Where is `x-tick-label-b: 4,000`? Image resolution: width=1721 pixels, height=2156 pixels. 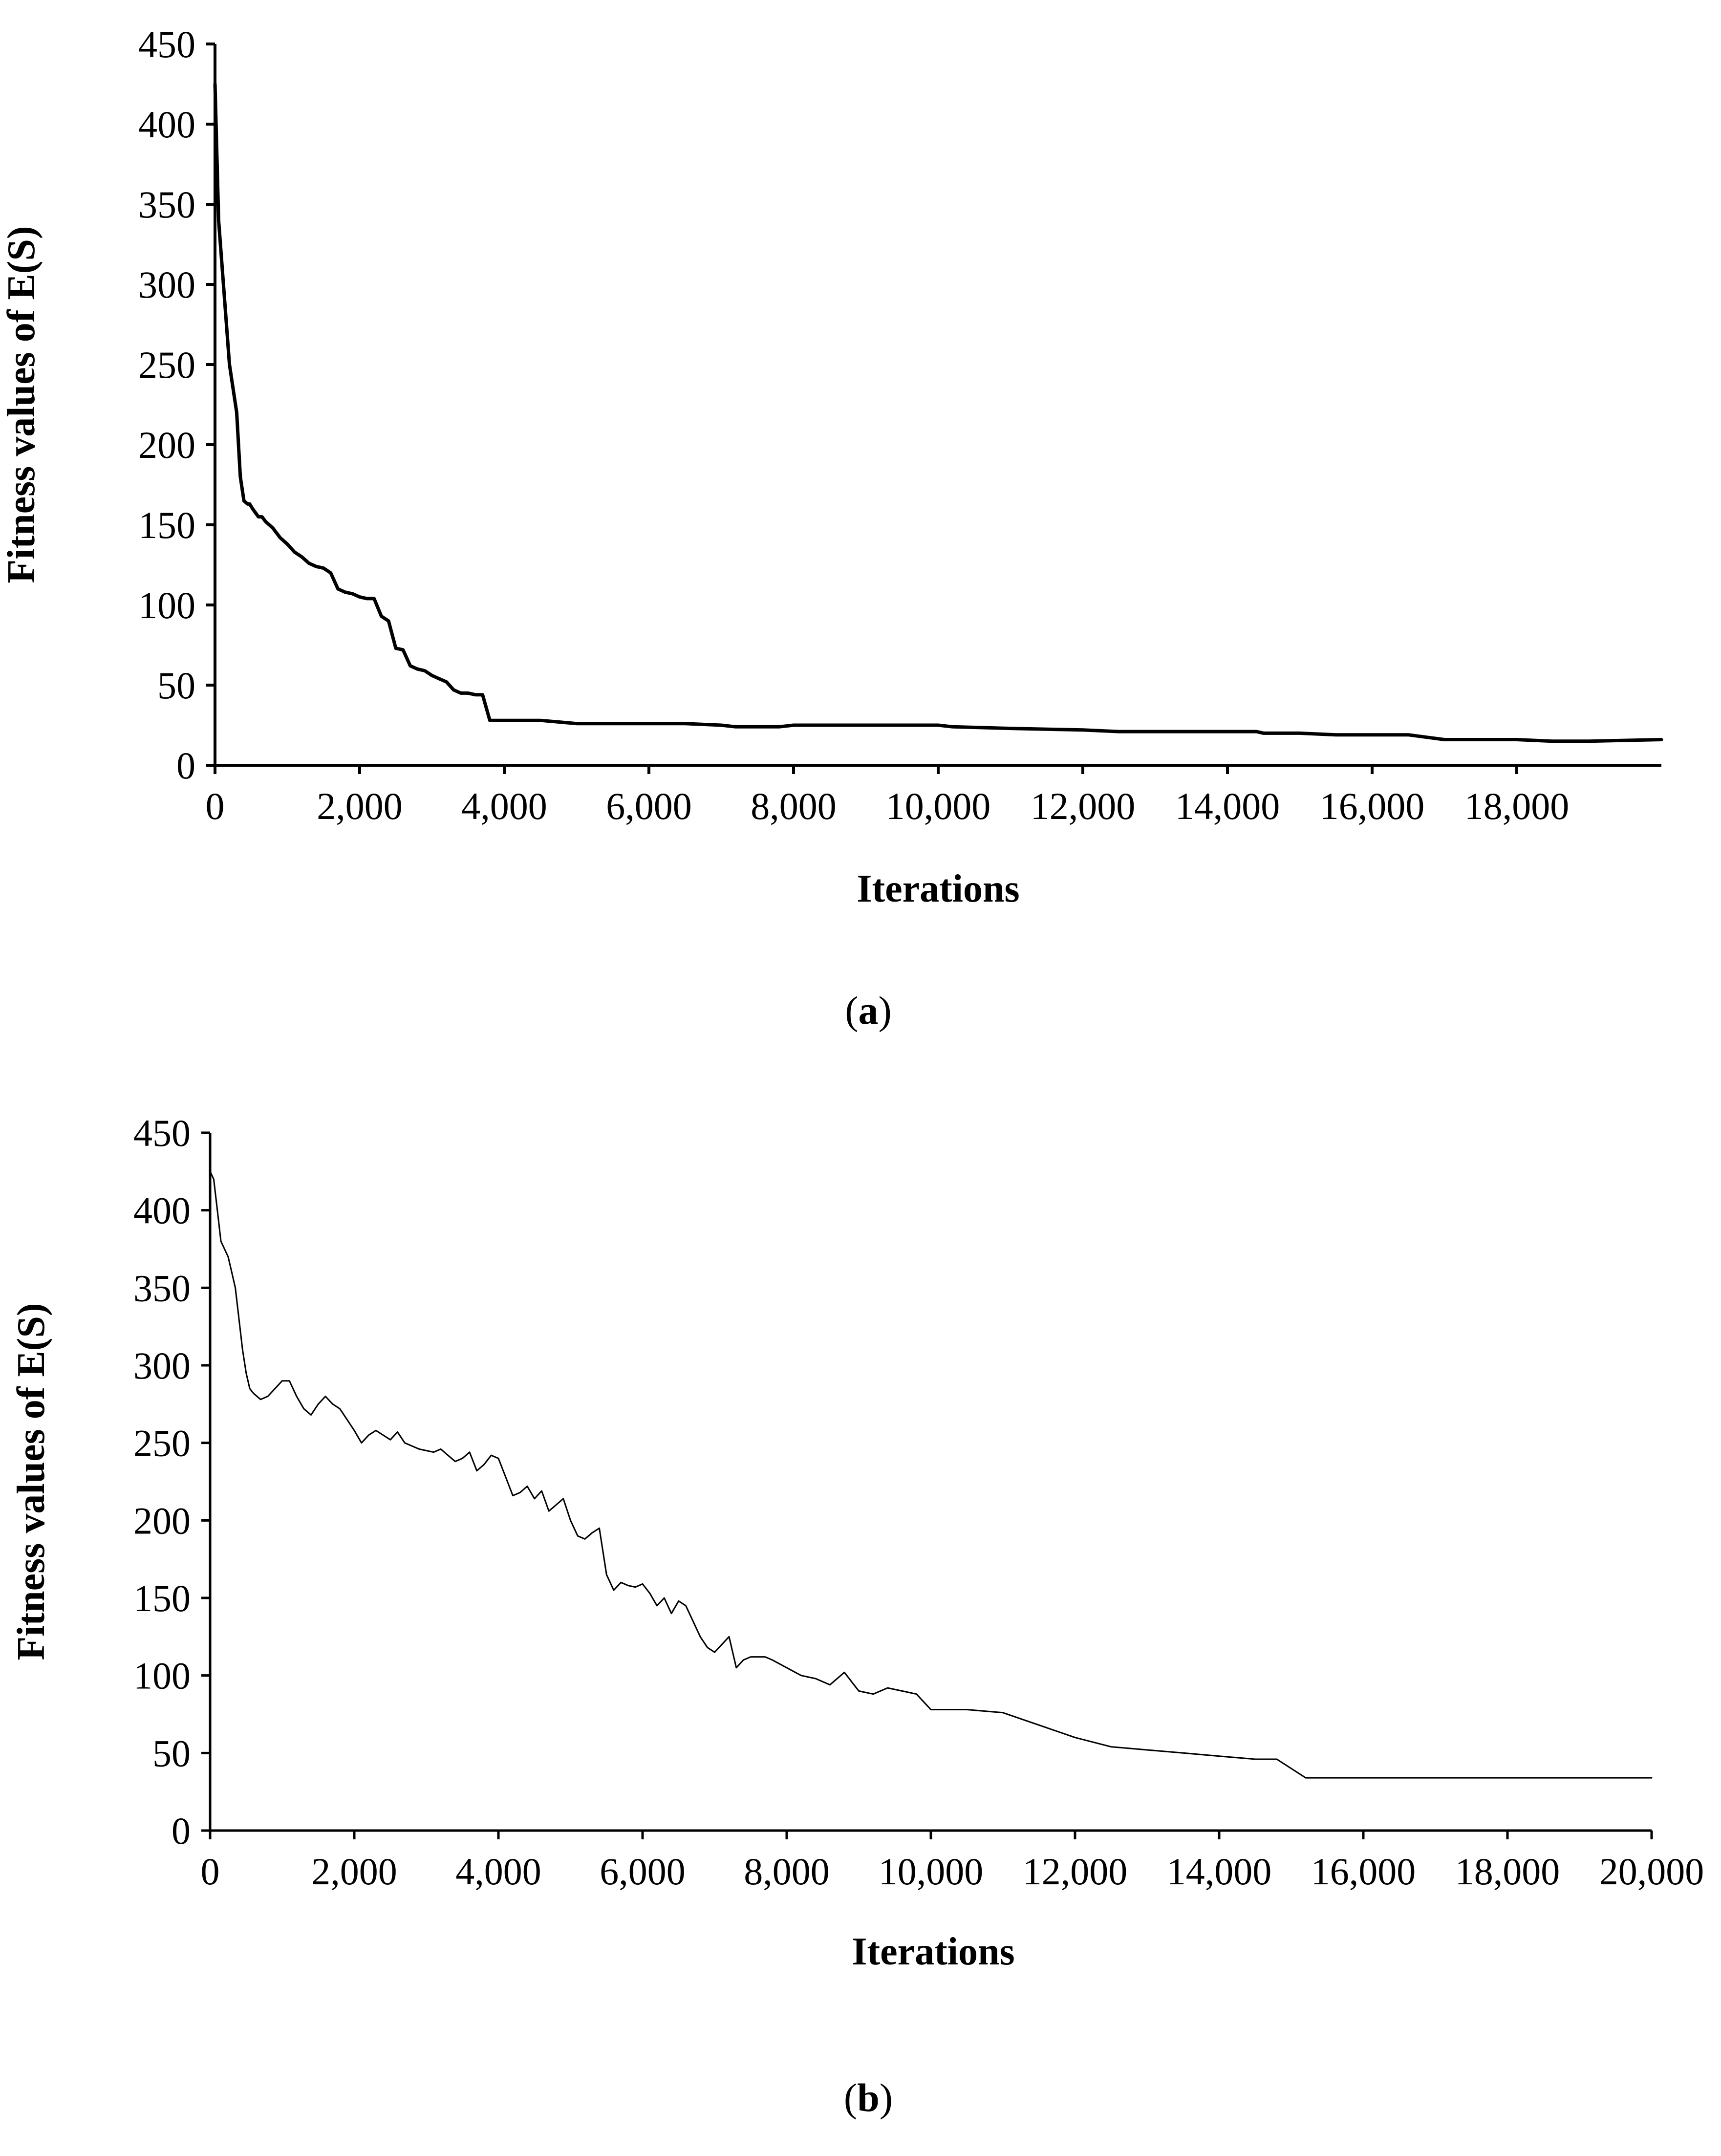
x-tick-label-b: 4,000 is located at coordinates (498, 1872).